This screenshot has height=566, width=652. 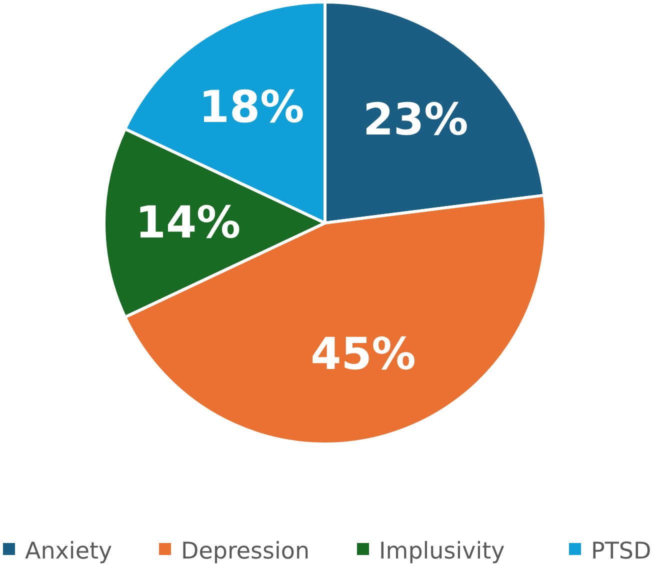 I want to click on legend-label: Depression, so click(x=245, y=551).